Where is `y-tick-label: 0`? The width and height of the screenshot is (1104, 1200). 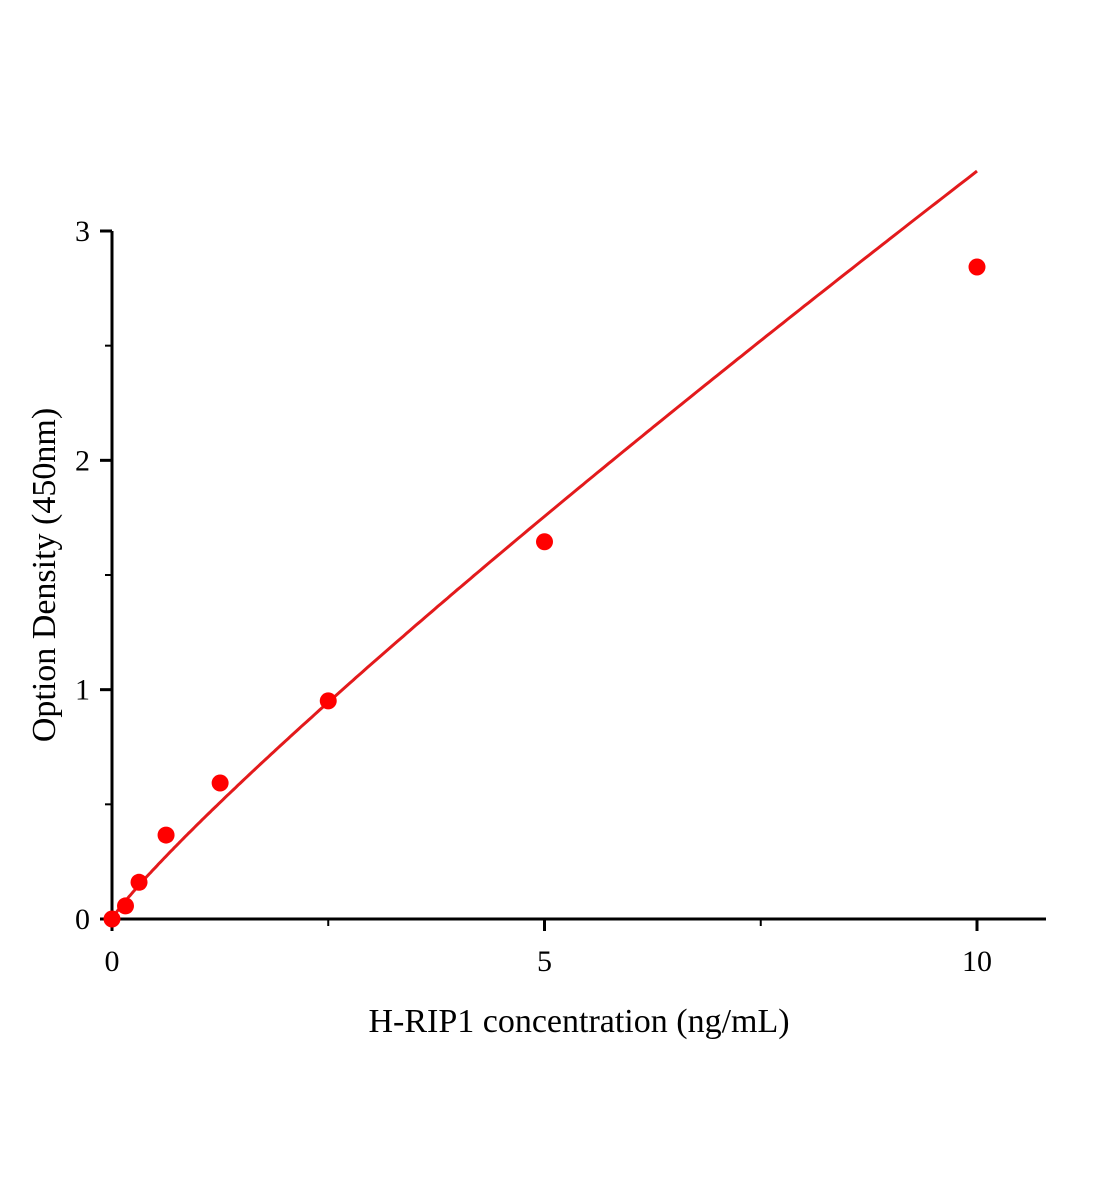
y-tick-label: 0 is located at coordinates (82, 919).